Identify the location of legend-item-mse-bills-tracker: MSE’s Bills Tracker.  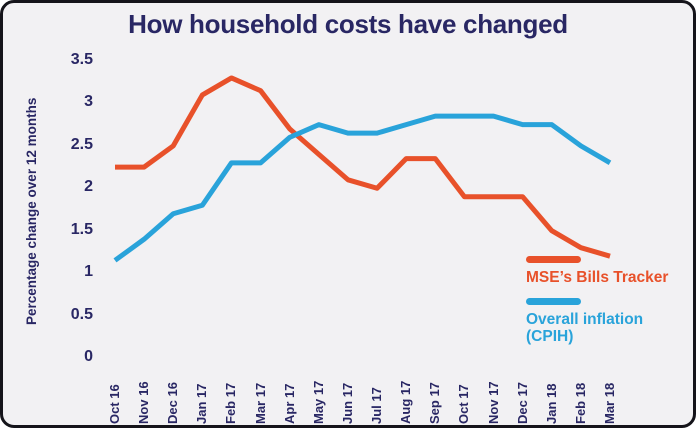
(606, 271).